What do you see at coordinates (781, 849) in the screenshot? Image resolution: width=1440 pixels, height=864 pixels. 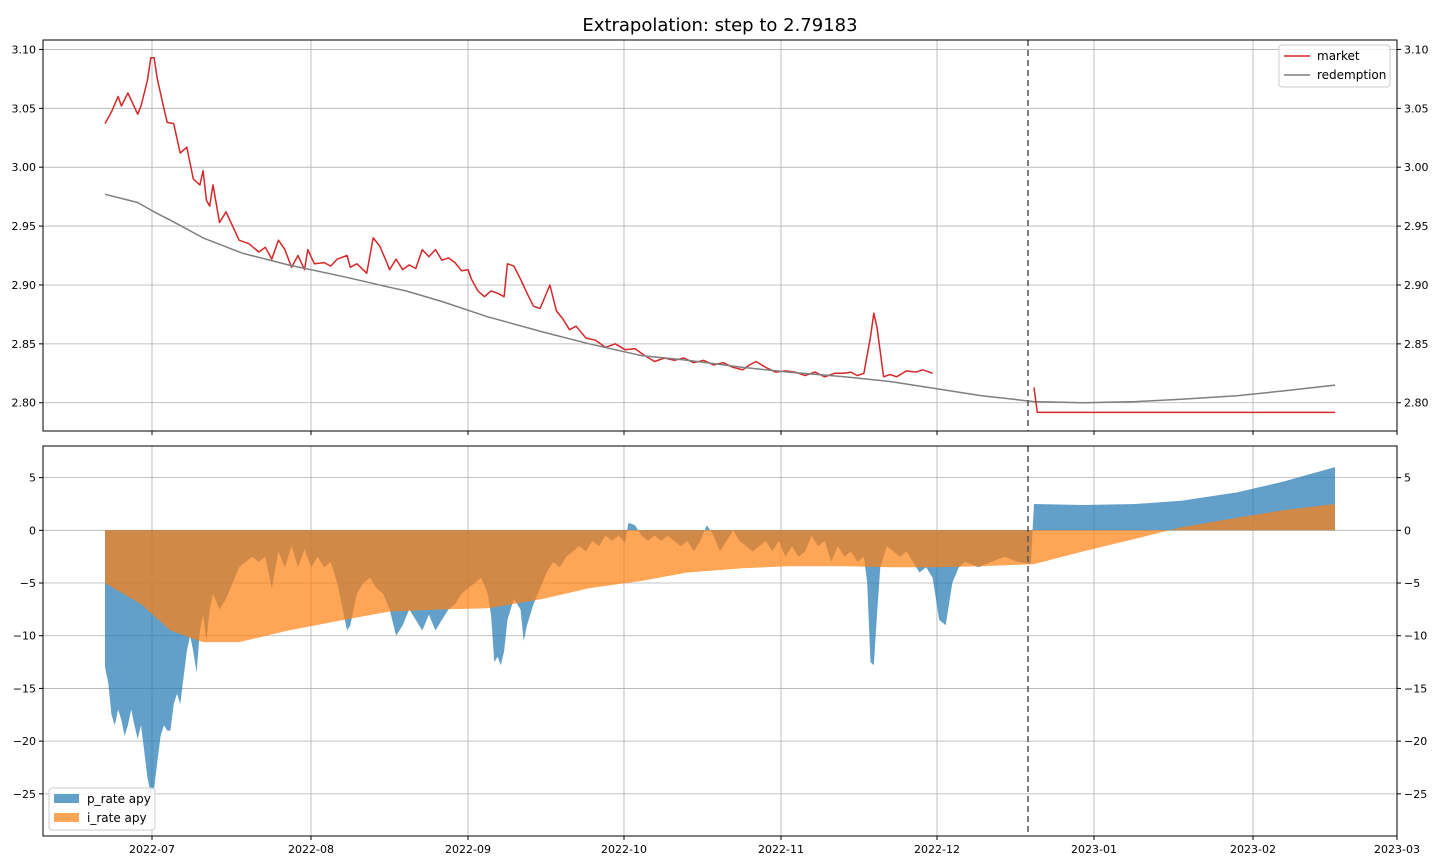 I see `x-tick-label: 2022-11` at bounding box center [781, 849].